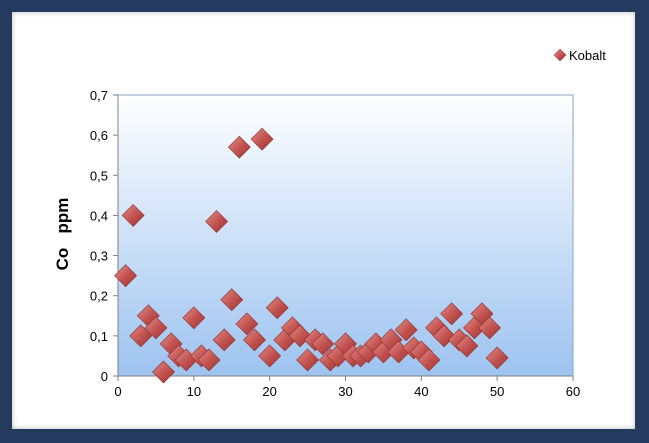 The image size is (649, 443). Describe the element at coordinates (99, 256) in the screenshot. I see `y-tick-label: 0,3` at that location.